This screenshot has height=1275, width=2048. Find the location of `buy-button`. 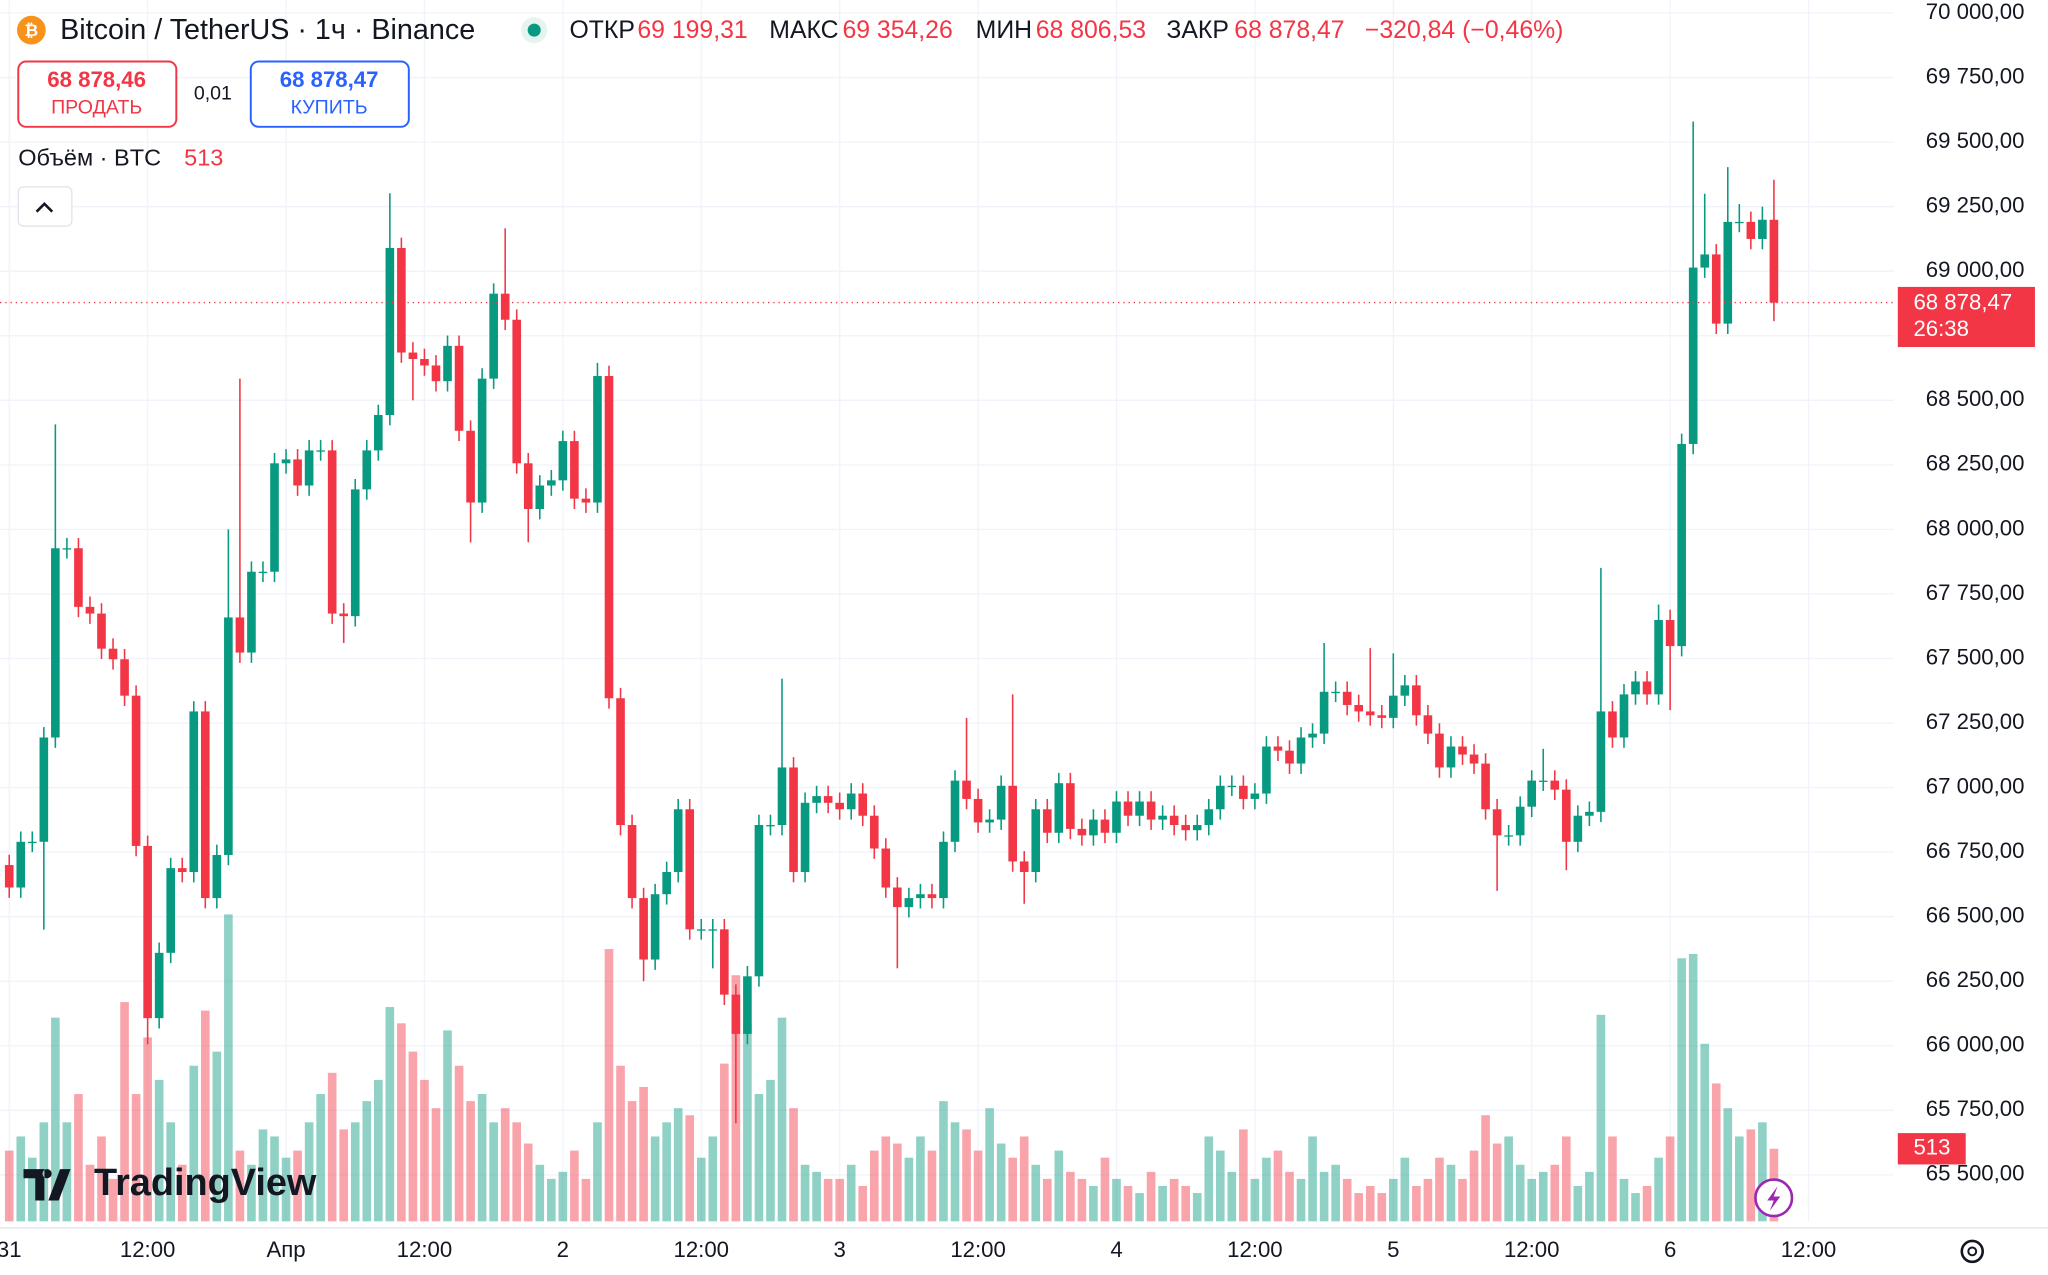

buy-button is located at coordinates (329, 94).